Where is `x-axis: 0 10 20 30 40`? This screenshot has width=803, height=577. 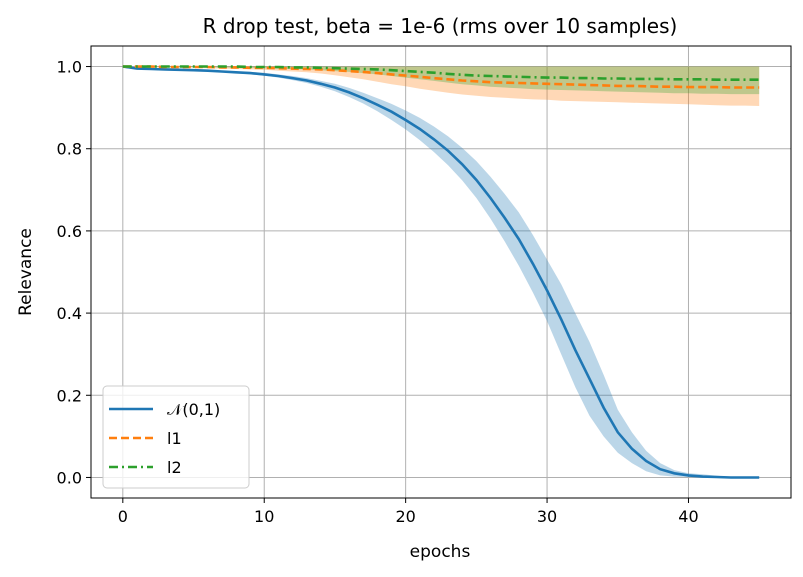
x-axis: 0 10 20 30 40 is located at coordinates (408, 512).